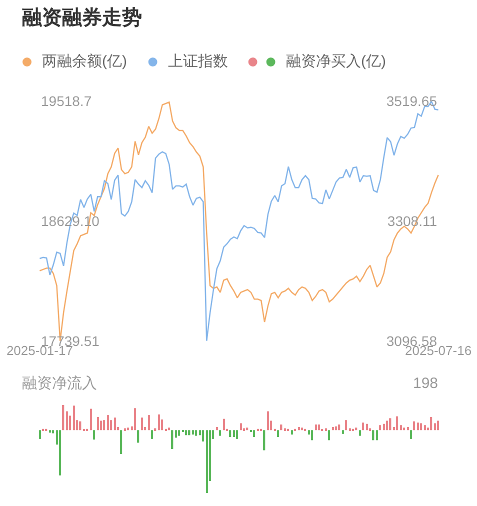 This screenshot has height=506, width=477. What do you see at coordinates (59, 383) in the screenshot?
I see `chart-title: 融资净流入` at bounding box center [59, 383].